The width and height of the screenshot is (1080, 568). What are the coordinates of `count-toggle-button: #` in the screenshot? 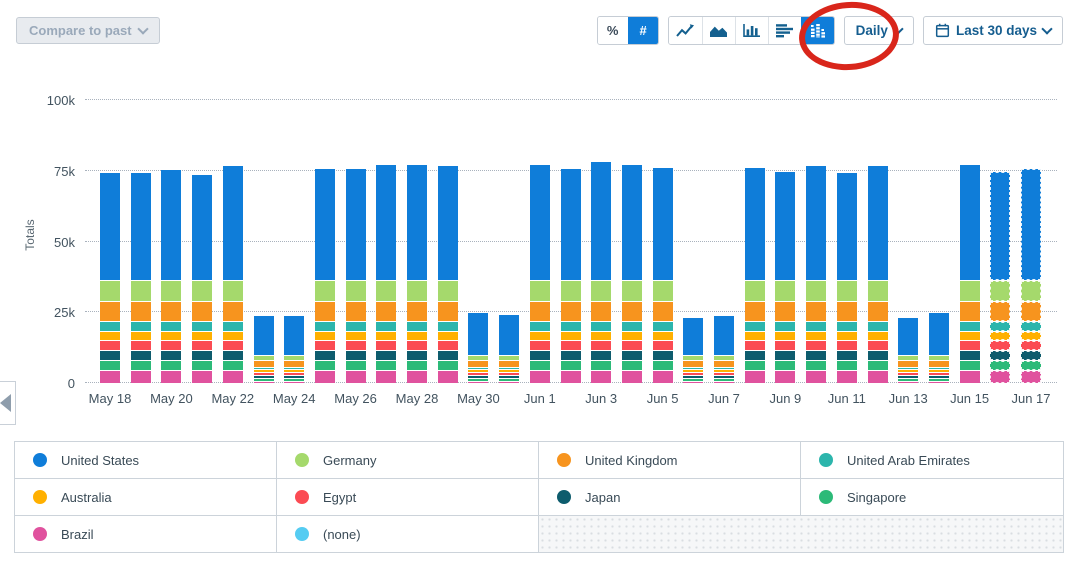 It's located at (642, 30).